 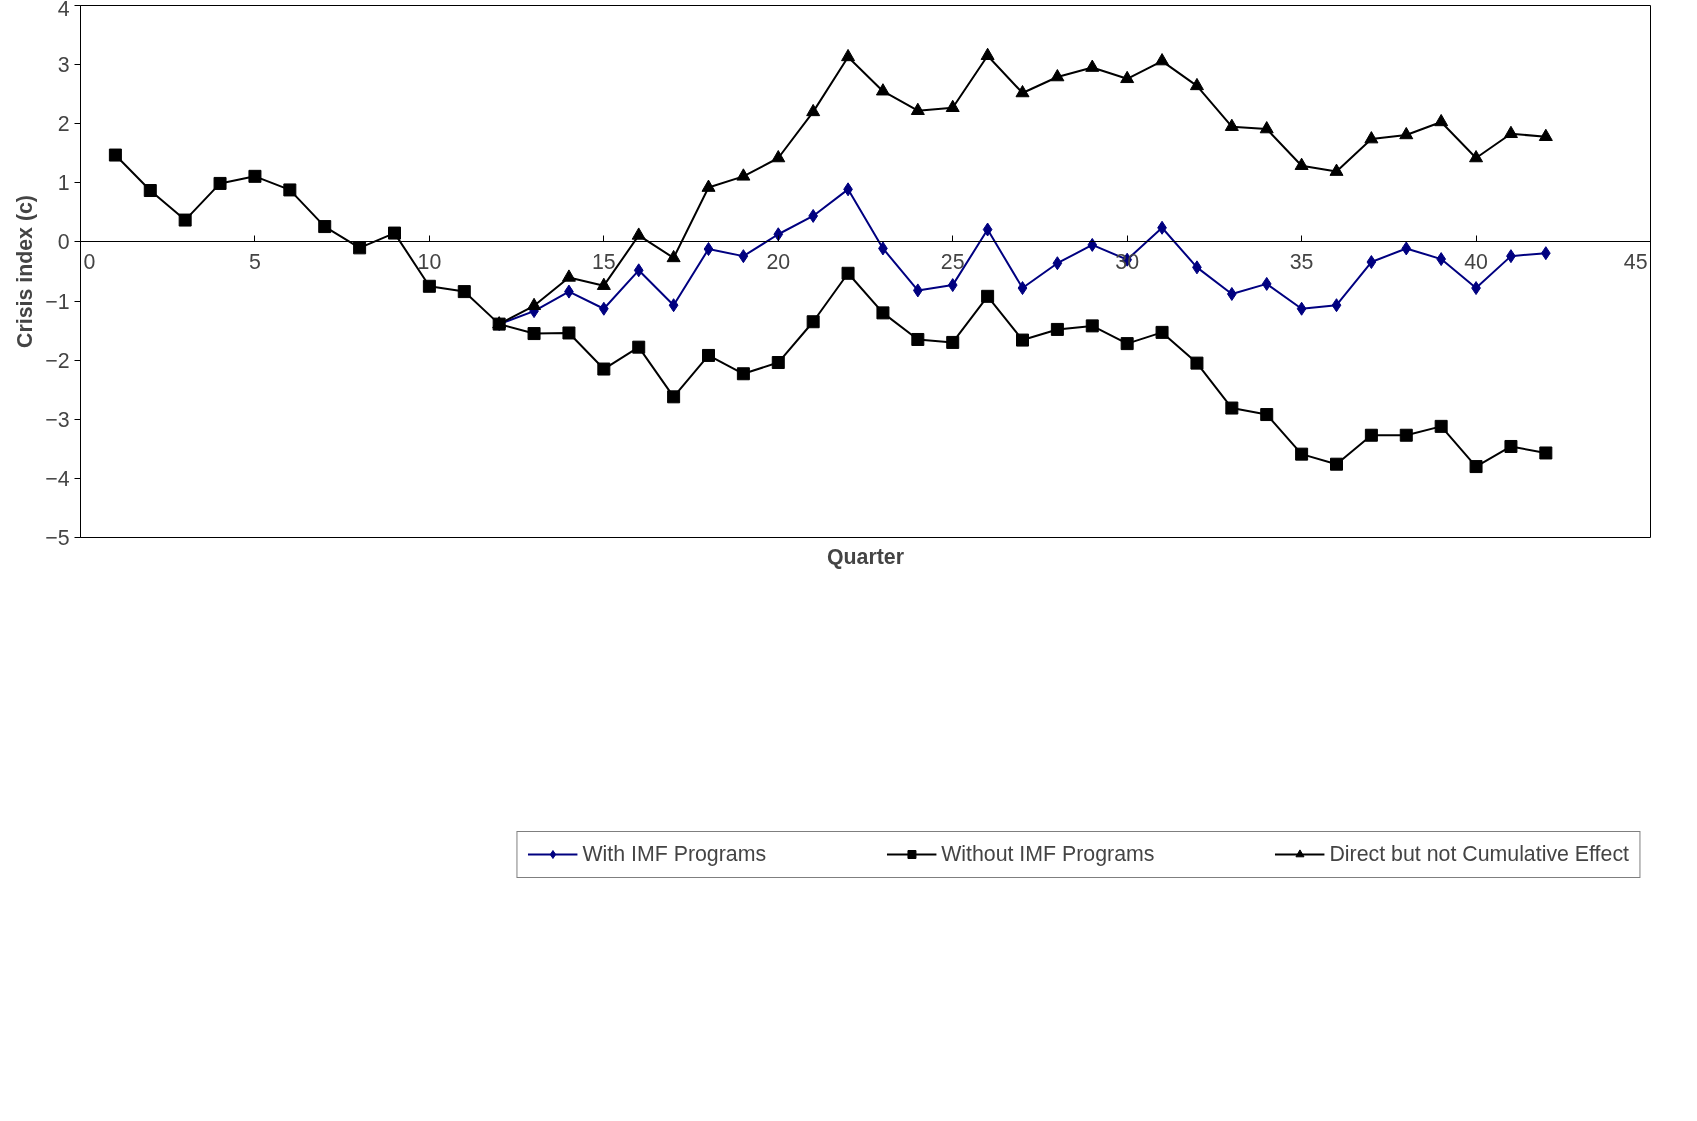 What do you see at coordinates (952, 261) in the screenshot?
I see `x-tick-label: 25` at bounding box center [952, 261].